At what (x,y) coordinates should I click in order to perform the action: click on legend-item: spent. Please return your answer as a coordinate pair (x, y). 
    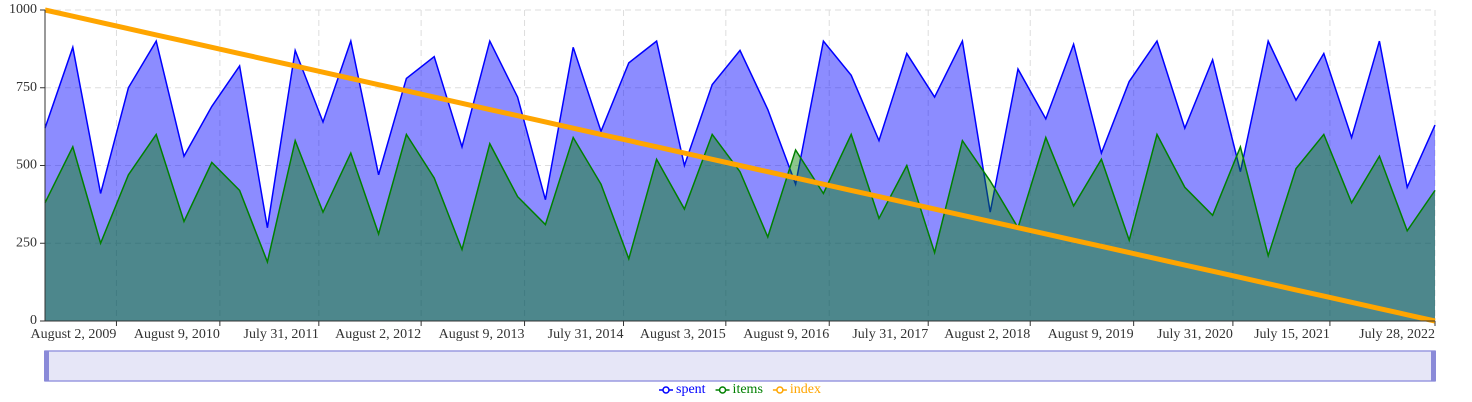
    Looking at the image, I should click on (682, 389).